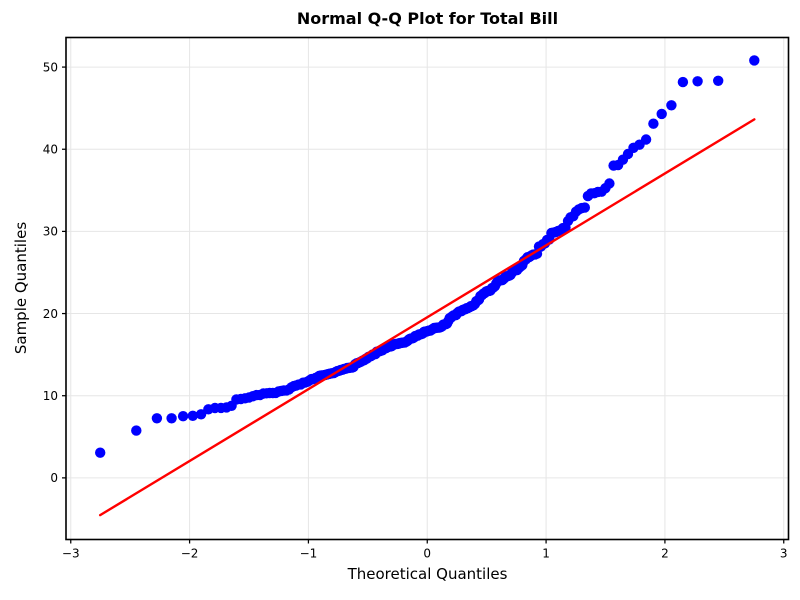 The height and width of the screenshot is (600, 800). I want to click on chart-title: Normal Q-Q Plot for Total Bill, so click(427, 18).